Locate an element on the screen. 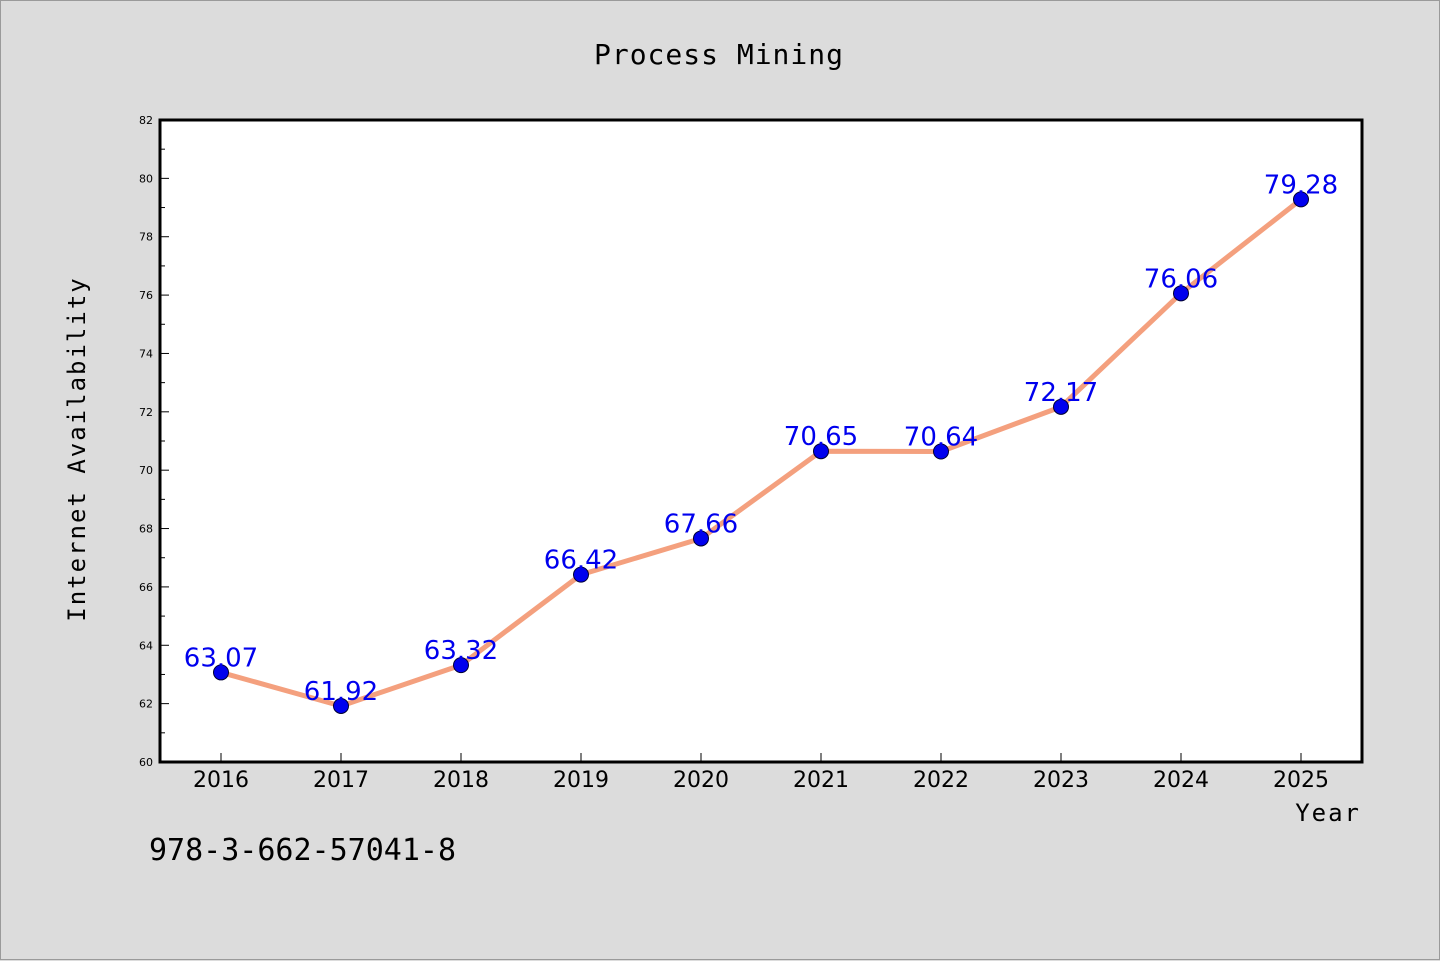 The height and width of the screenshot is (961, 1440). y-tick-label: 82 is located at coordinates (146, 120).